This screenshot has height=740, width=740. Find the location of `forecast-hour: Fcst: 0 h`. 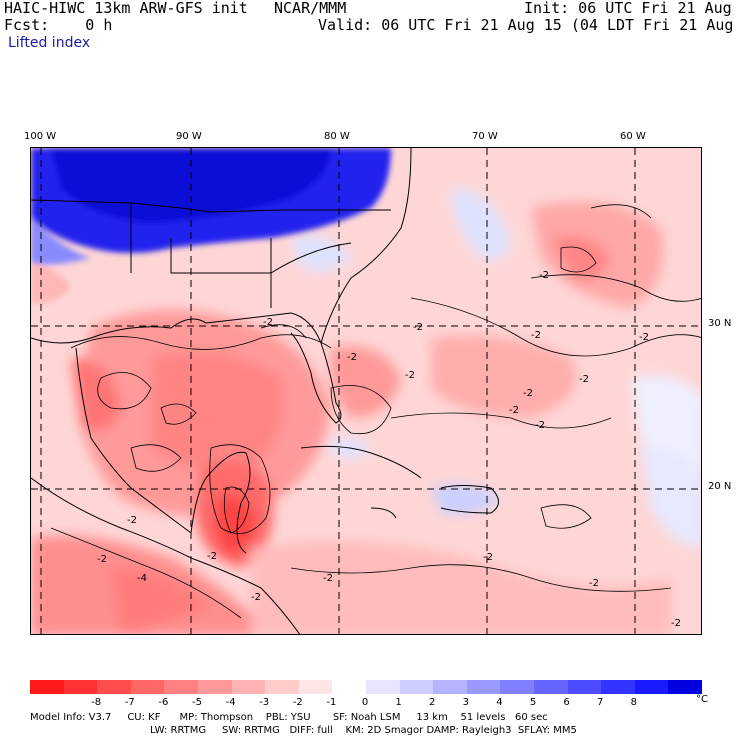

forecast-hour: Fcst: 0 h is located at coordinates (58, 25).